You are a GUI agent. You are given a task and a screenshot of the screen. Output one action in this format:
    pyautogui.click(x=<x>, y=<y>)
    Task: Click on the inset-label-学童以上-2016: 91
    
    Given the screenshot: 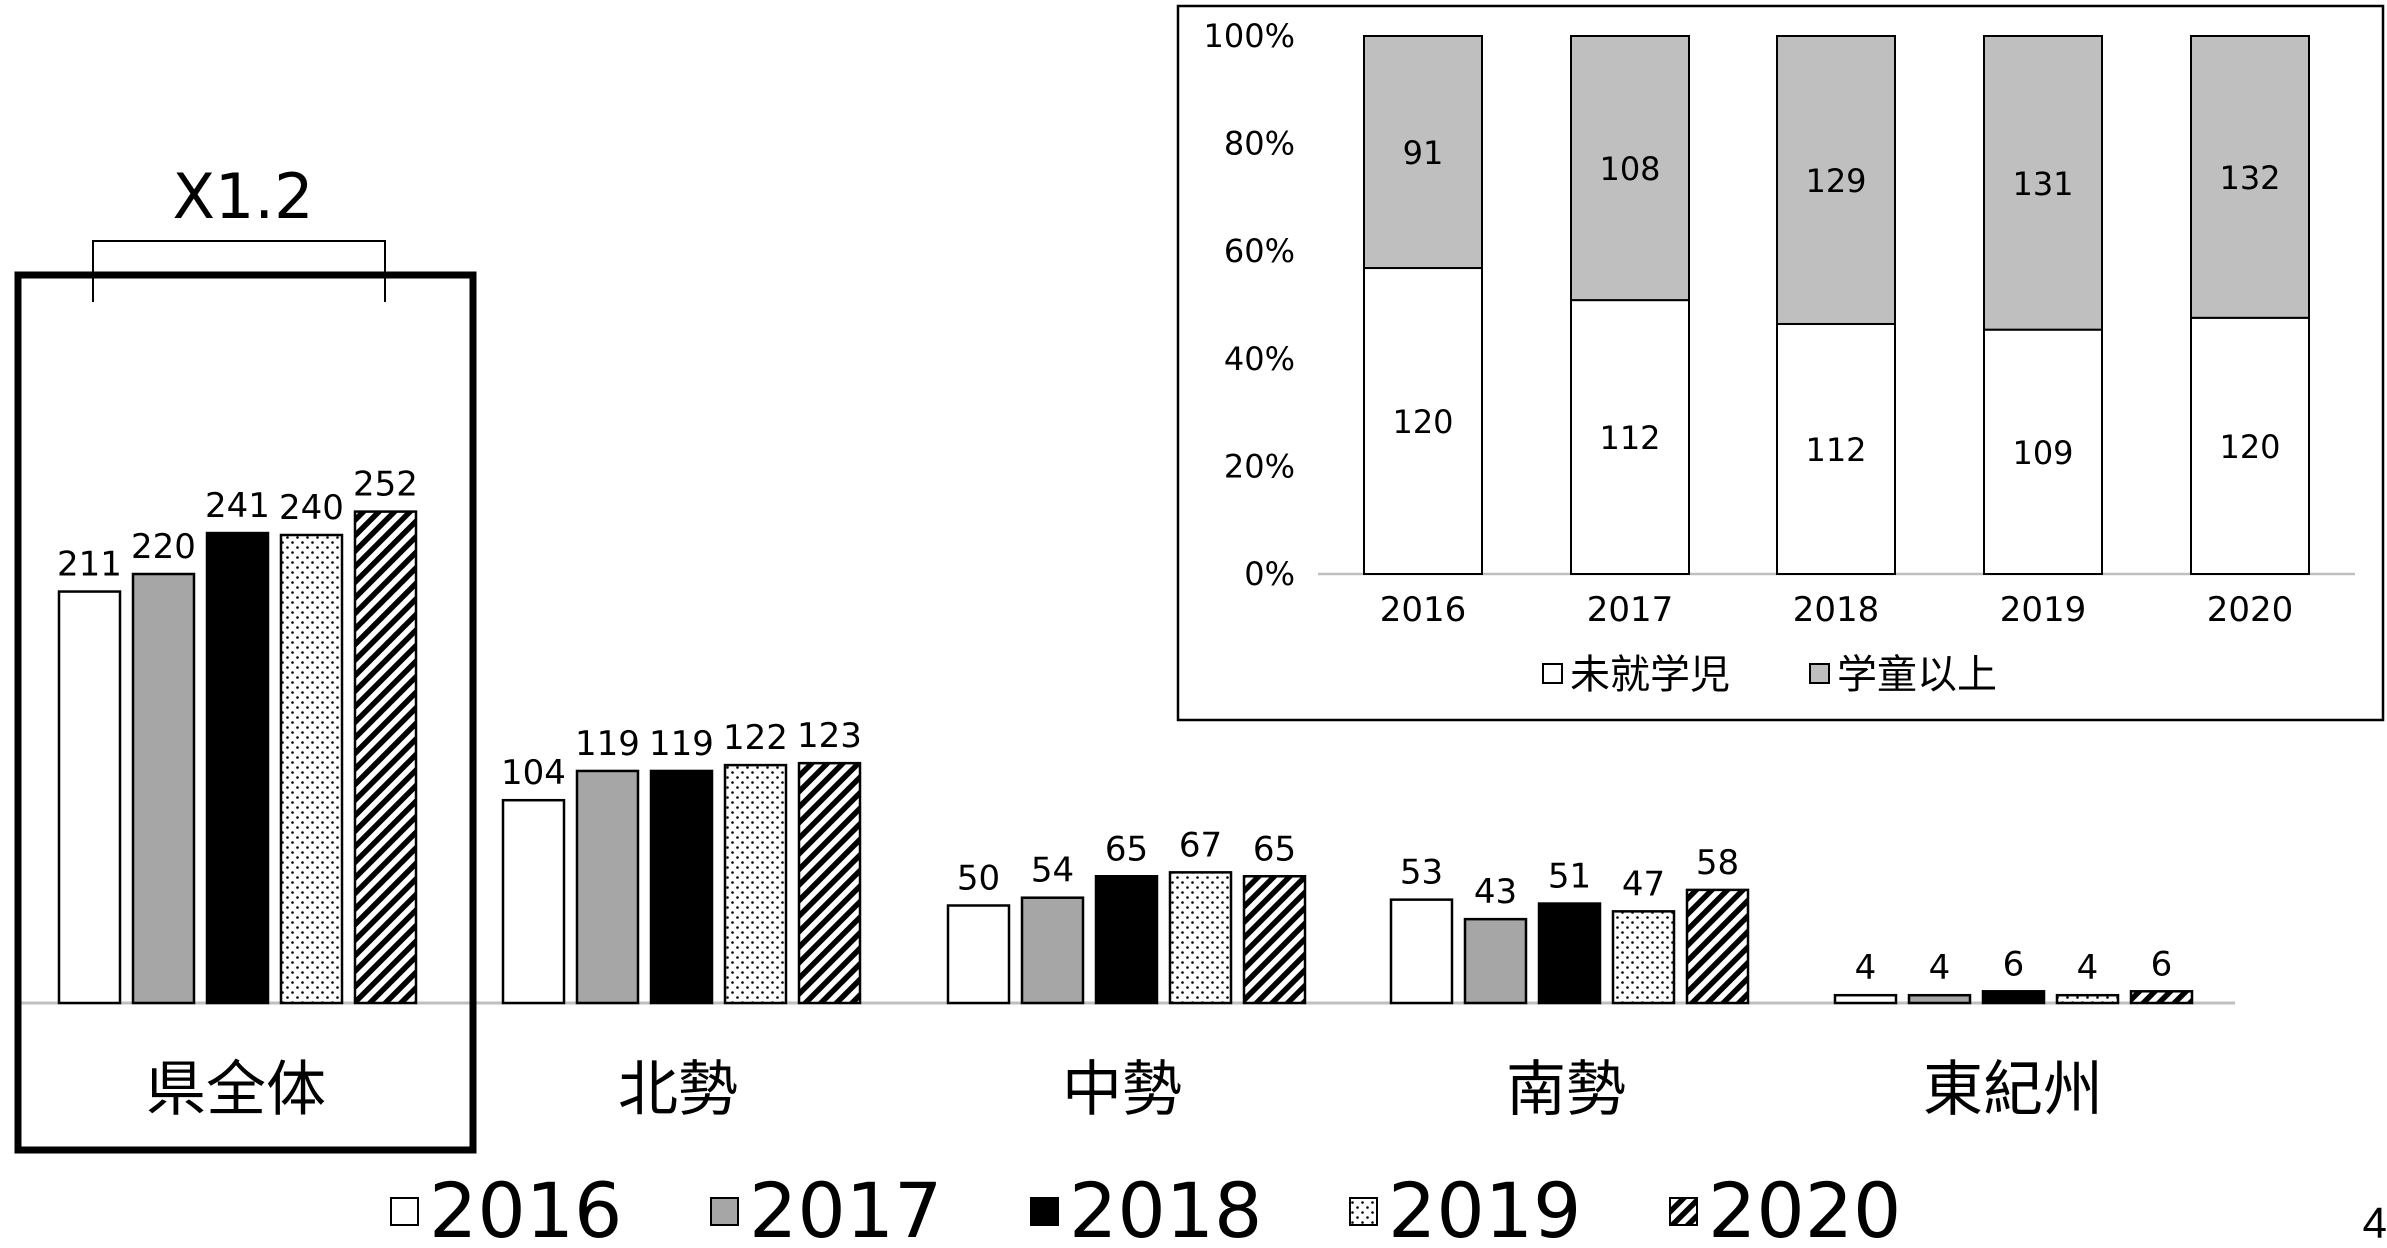 What is the action you would take?
    pyautogui.click(x=1423, y=153)
    